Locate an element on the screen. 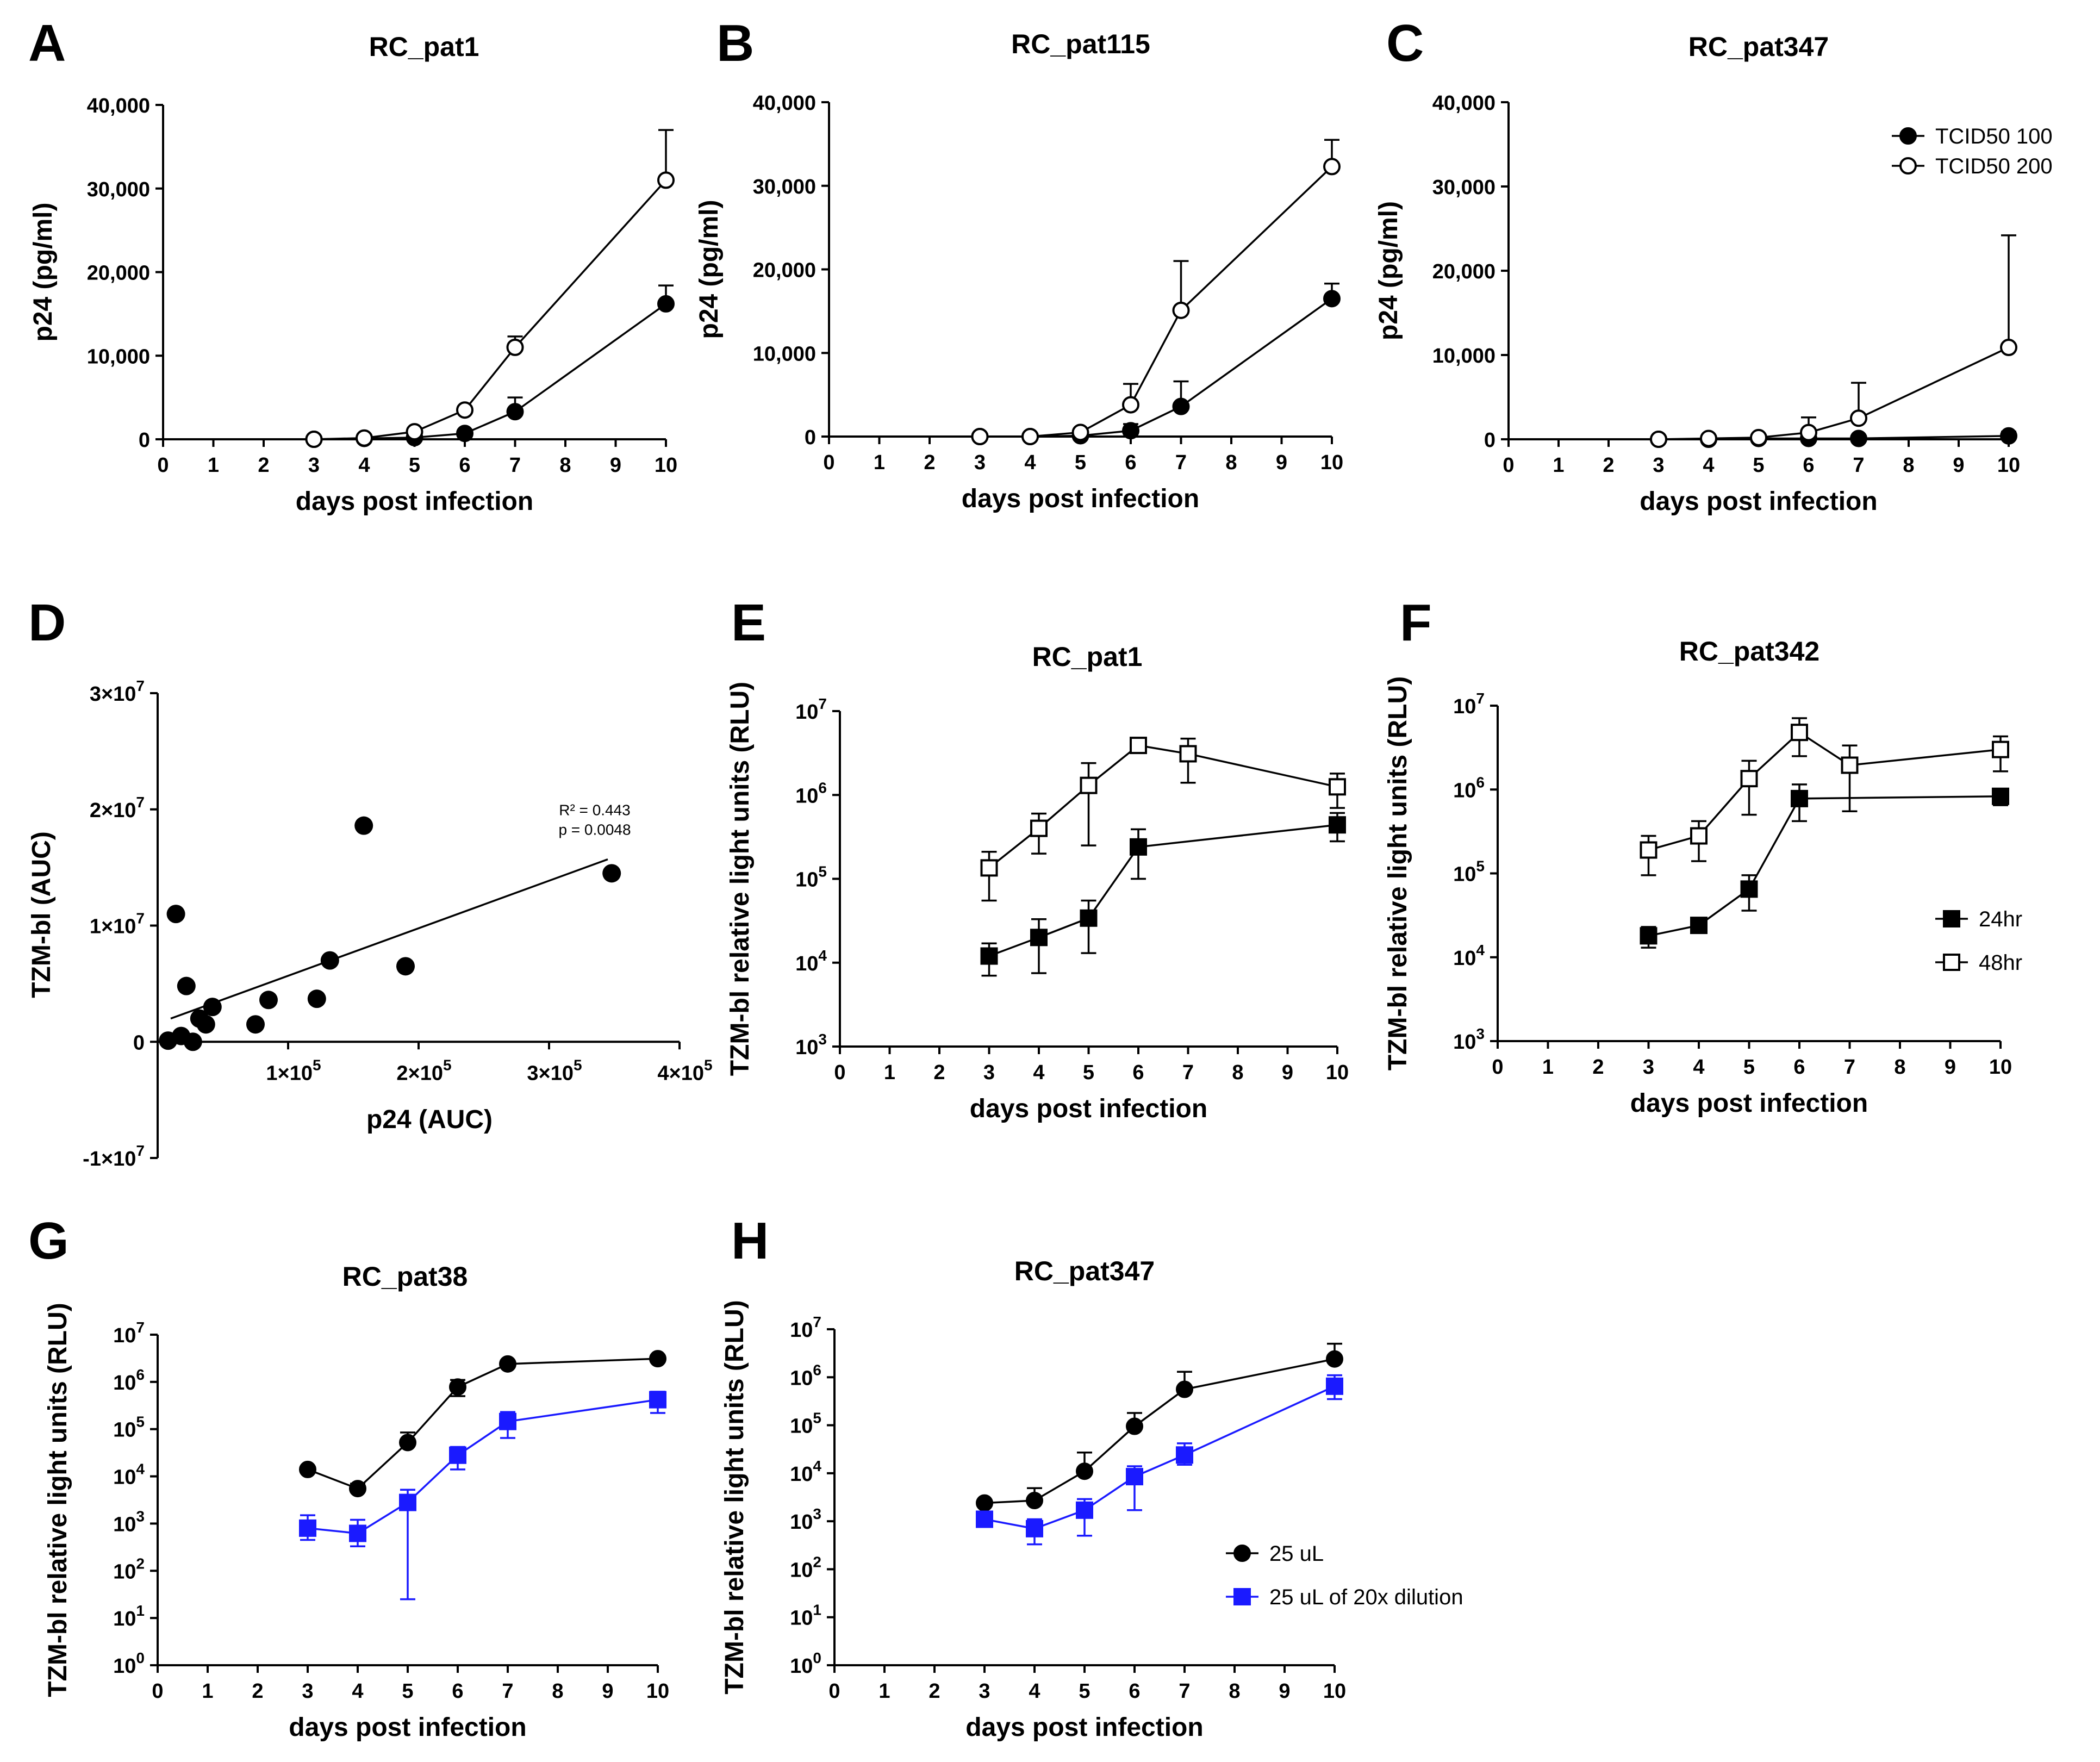 Image resolution: width=2100 pixels, height=1762 pixels. legend-label: TCID50 200 is located at coordinates (1994, 166).